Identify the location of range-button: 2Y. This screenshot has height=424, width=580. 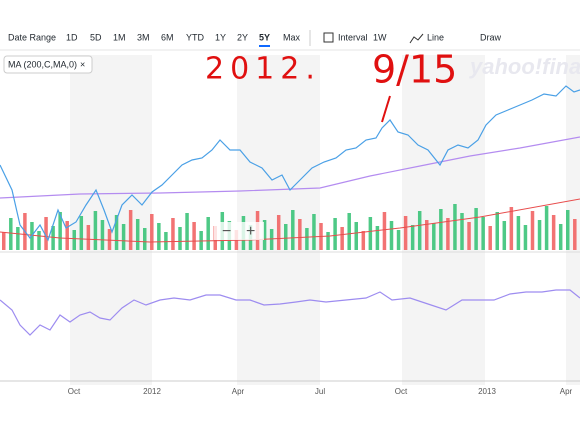
(242, 37).